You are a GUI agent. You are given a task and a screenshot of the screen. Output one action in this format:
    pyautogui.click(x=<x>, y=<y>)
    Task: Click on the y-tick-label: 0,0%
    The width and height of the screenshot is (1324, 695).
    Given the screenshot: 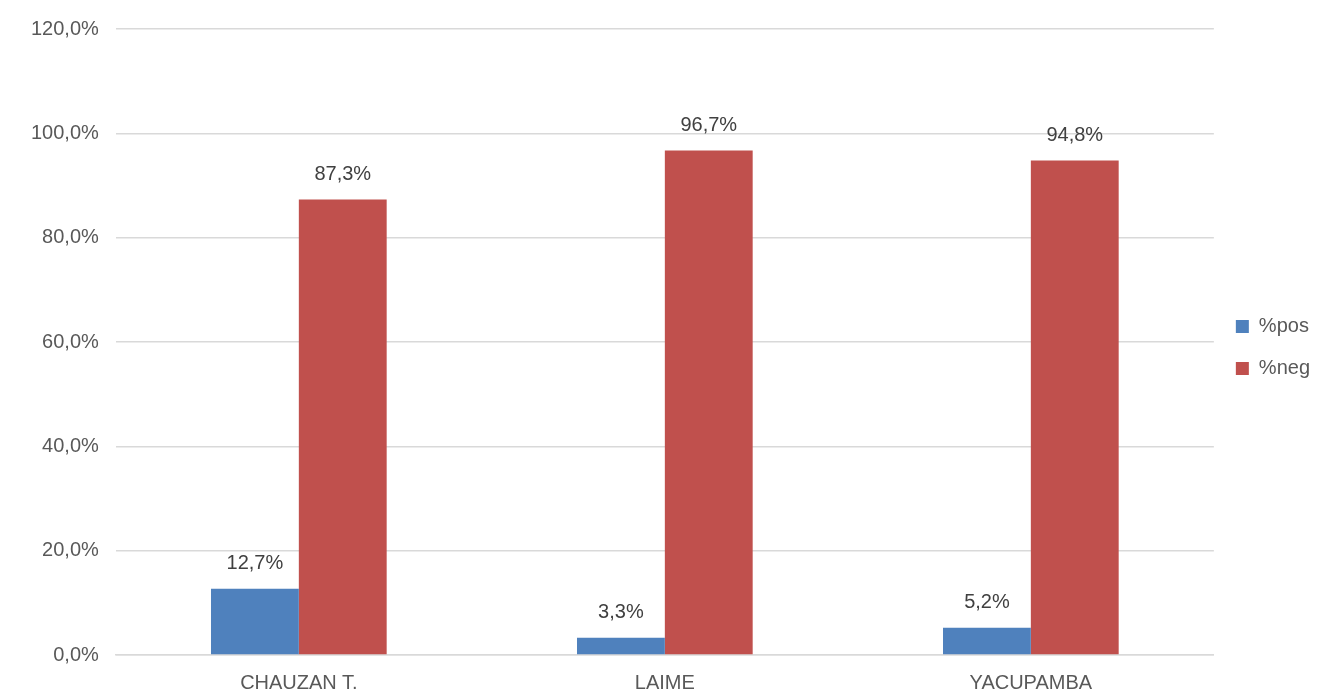 What is the action you would take?
    pyautogui.click(x=76, y=653)
    